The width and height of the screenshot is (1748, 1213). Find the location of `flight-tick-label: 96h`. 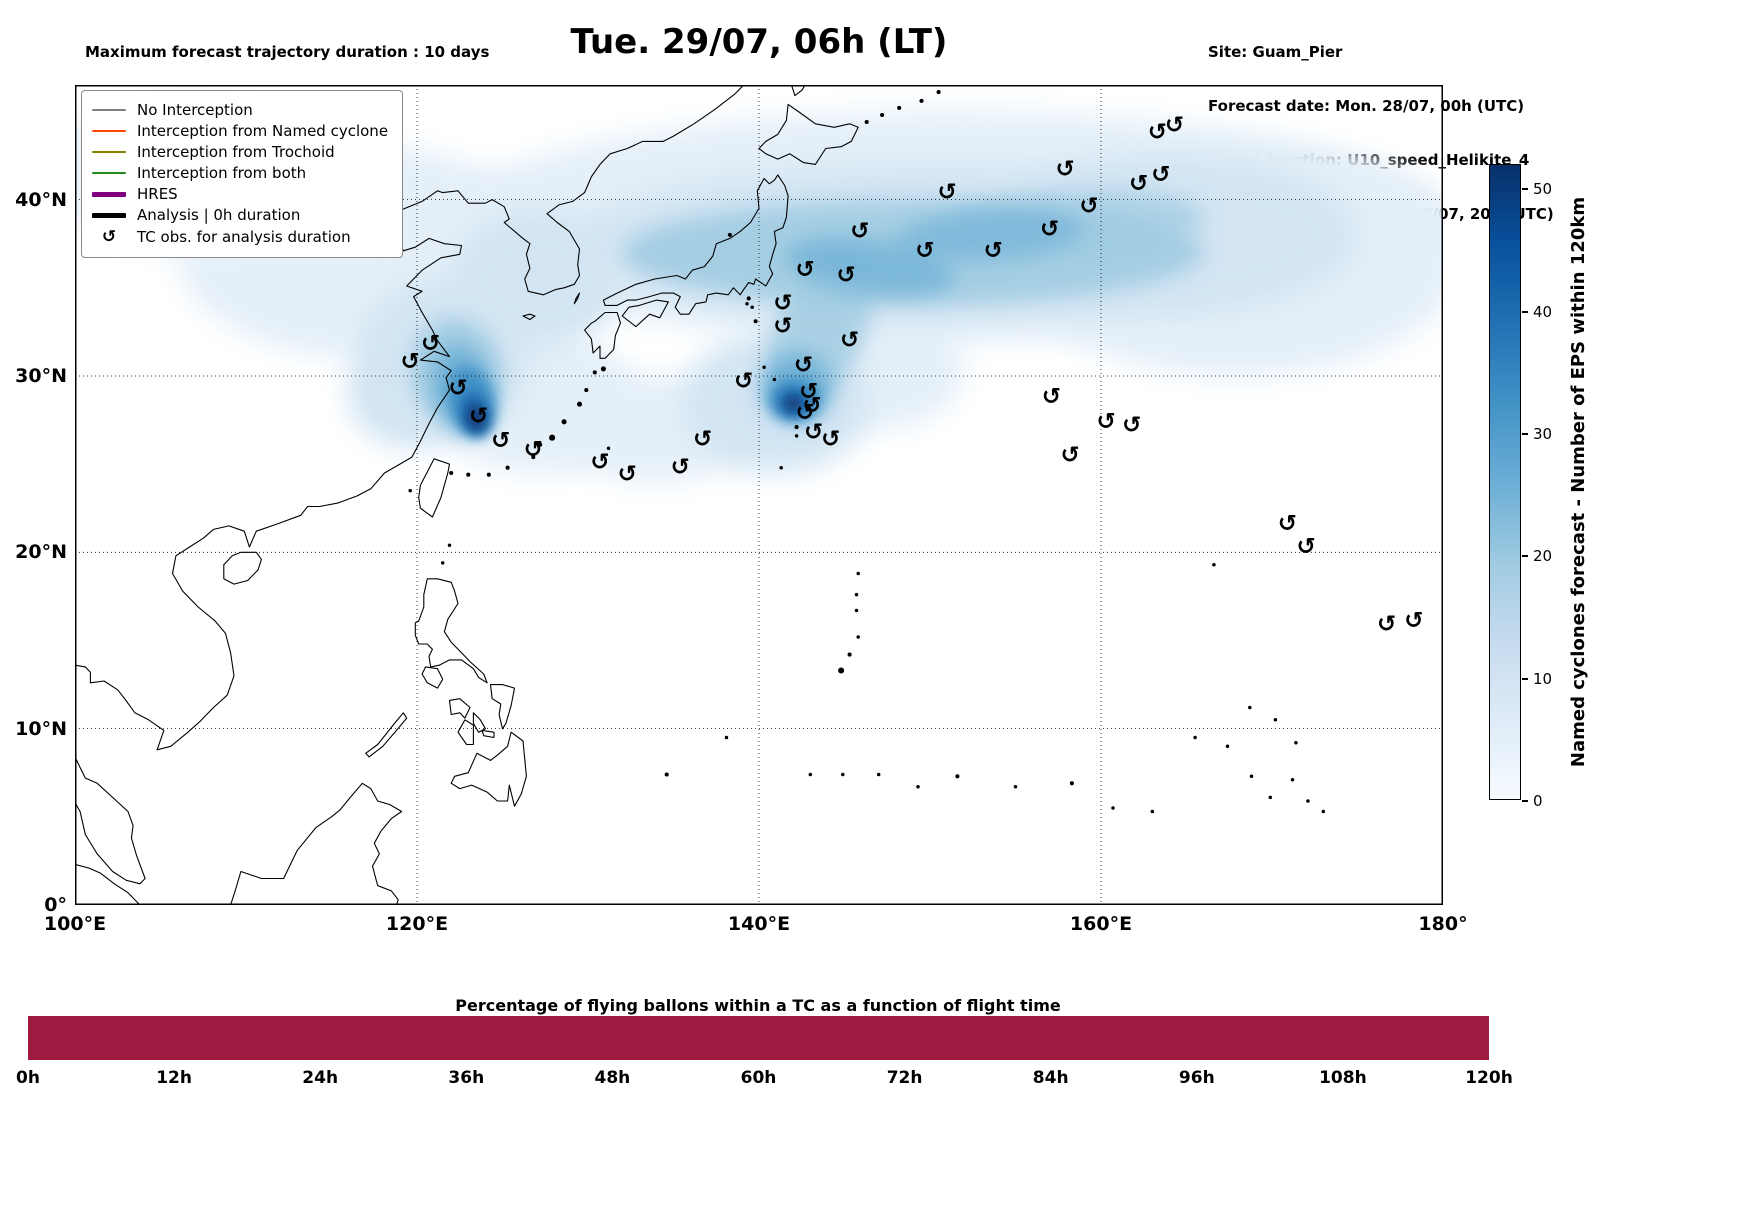

flight-tick-label: 96h is located at coordinates (1196, 1078).